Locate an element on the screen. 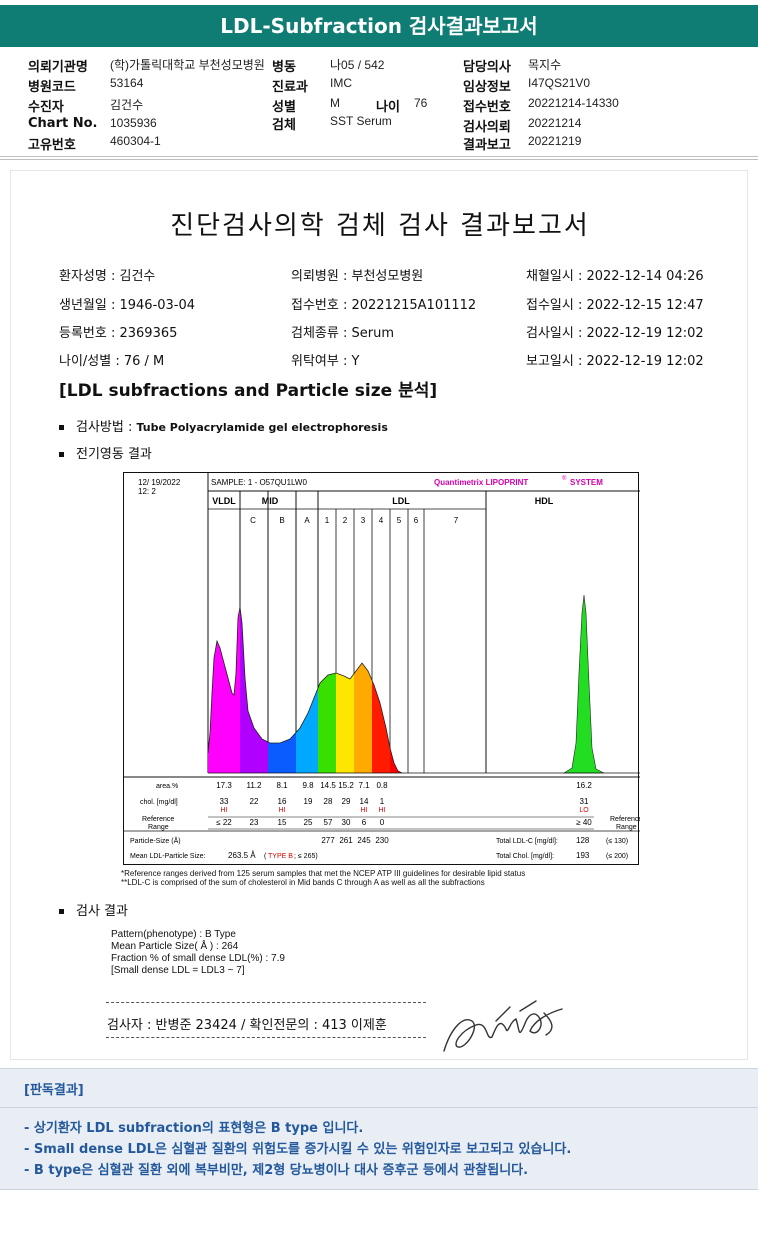 This screenshot has width=758, height=1245. band-label: 2 is located at coordinates (345, 520).